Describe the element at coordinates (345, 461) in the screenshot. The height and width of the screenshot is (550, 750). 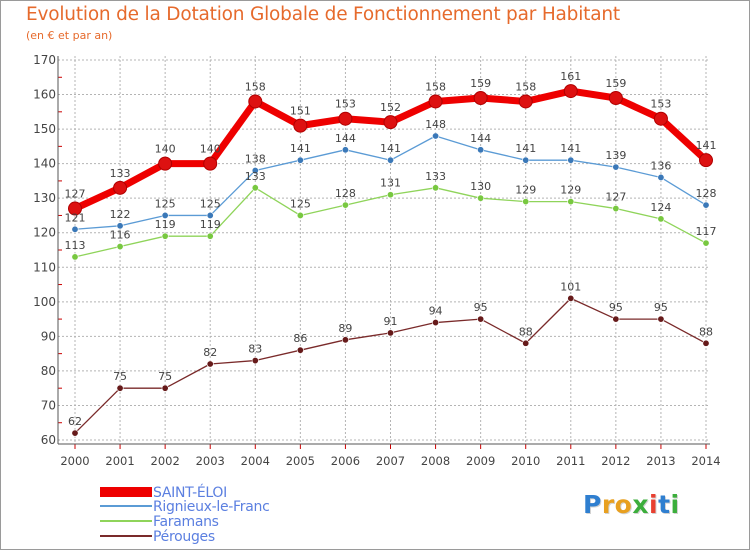
I see `x-tick-label: 2006` at that location.